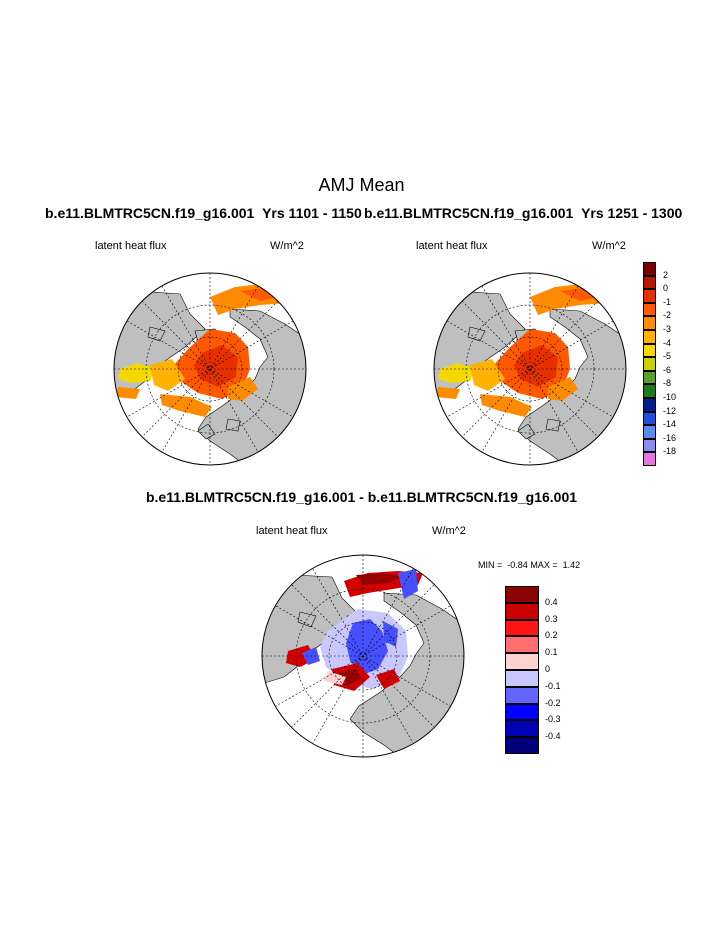 The width and height of the screenshot is (723, 935). What do you see at coordinates (553, 685) in the screenshot?
I see `colorbar-label: -0.1` at bounding box center [553, 685].